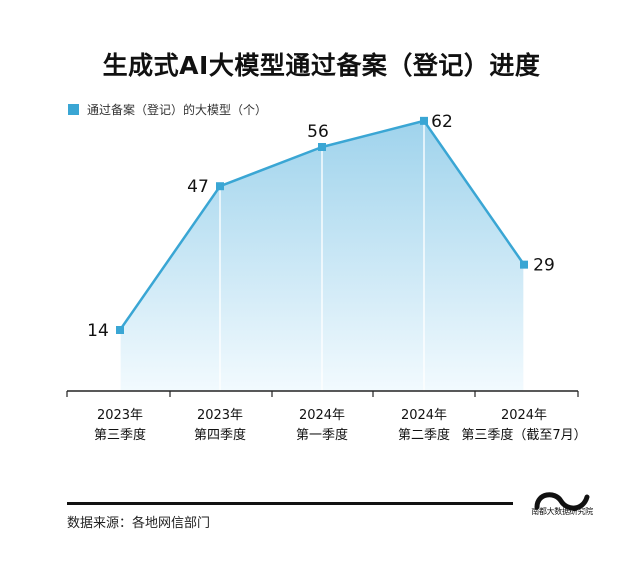 This screenshot has height=564, width=643. I want to click on legend: 通过备案（登记）的大模型（个）, so click(167, 109).